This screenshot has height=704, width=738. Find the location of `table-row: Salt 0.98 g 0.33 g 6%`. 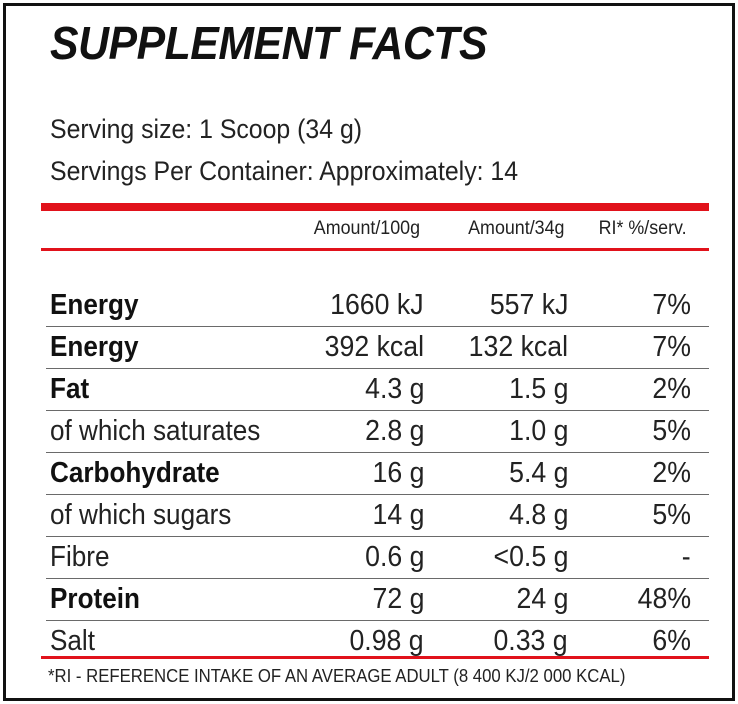

table-row: Salt 0.98 g 0.33 g 6% is located at coordinates (377, 641).